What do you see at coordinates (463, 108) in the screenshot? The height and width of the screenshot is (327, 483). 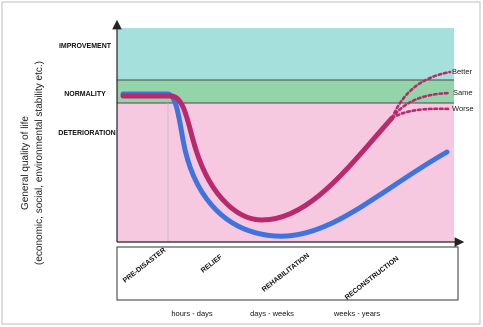 I see `outcome-label-worse: Worse` at bounding box center [463, 108].